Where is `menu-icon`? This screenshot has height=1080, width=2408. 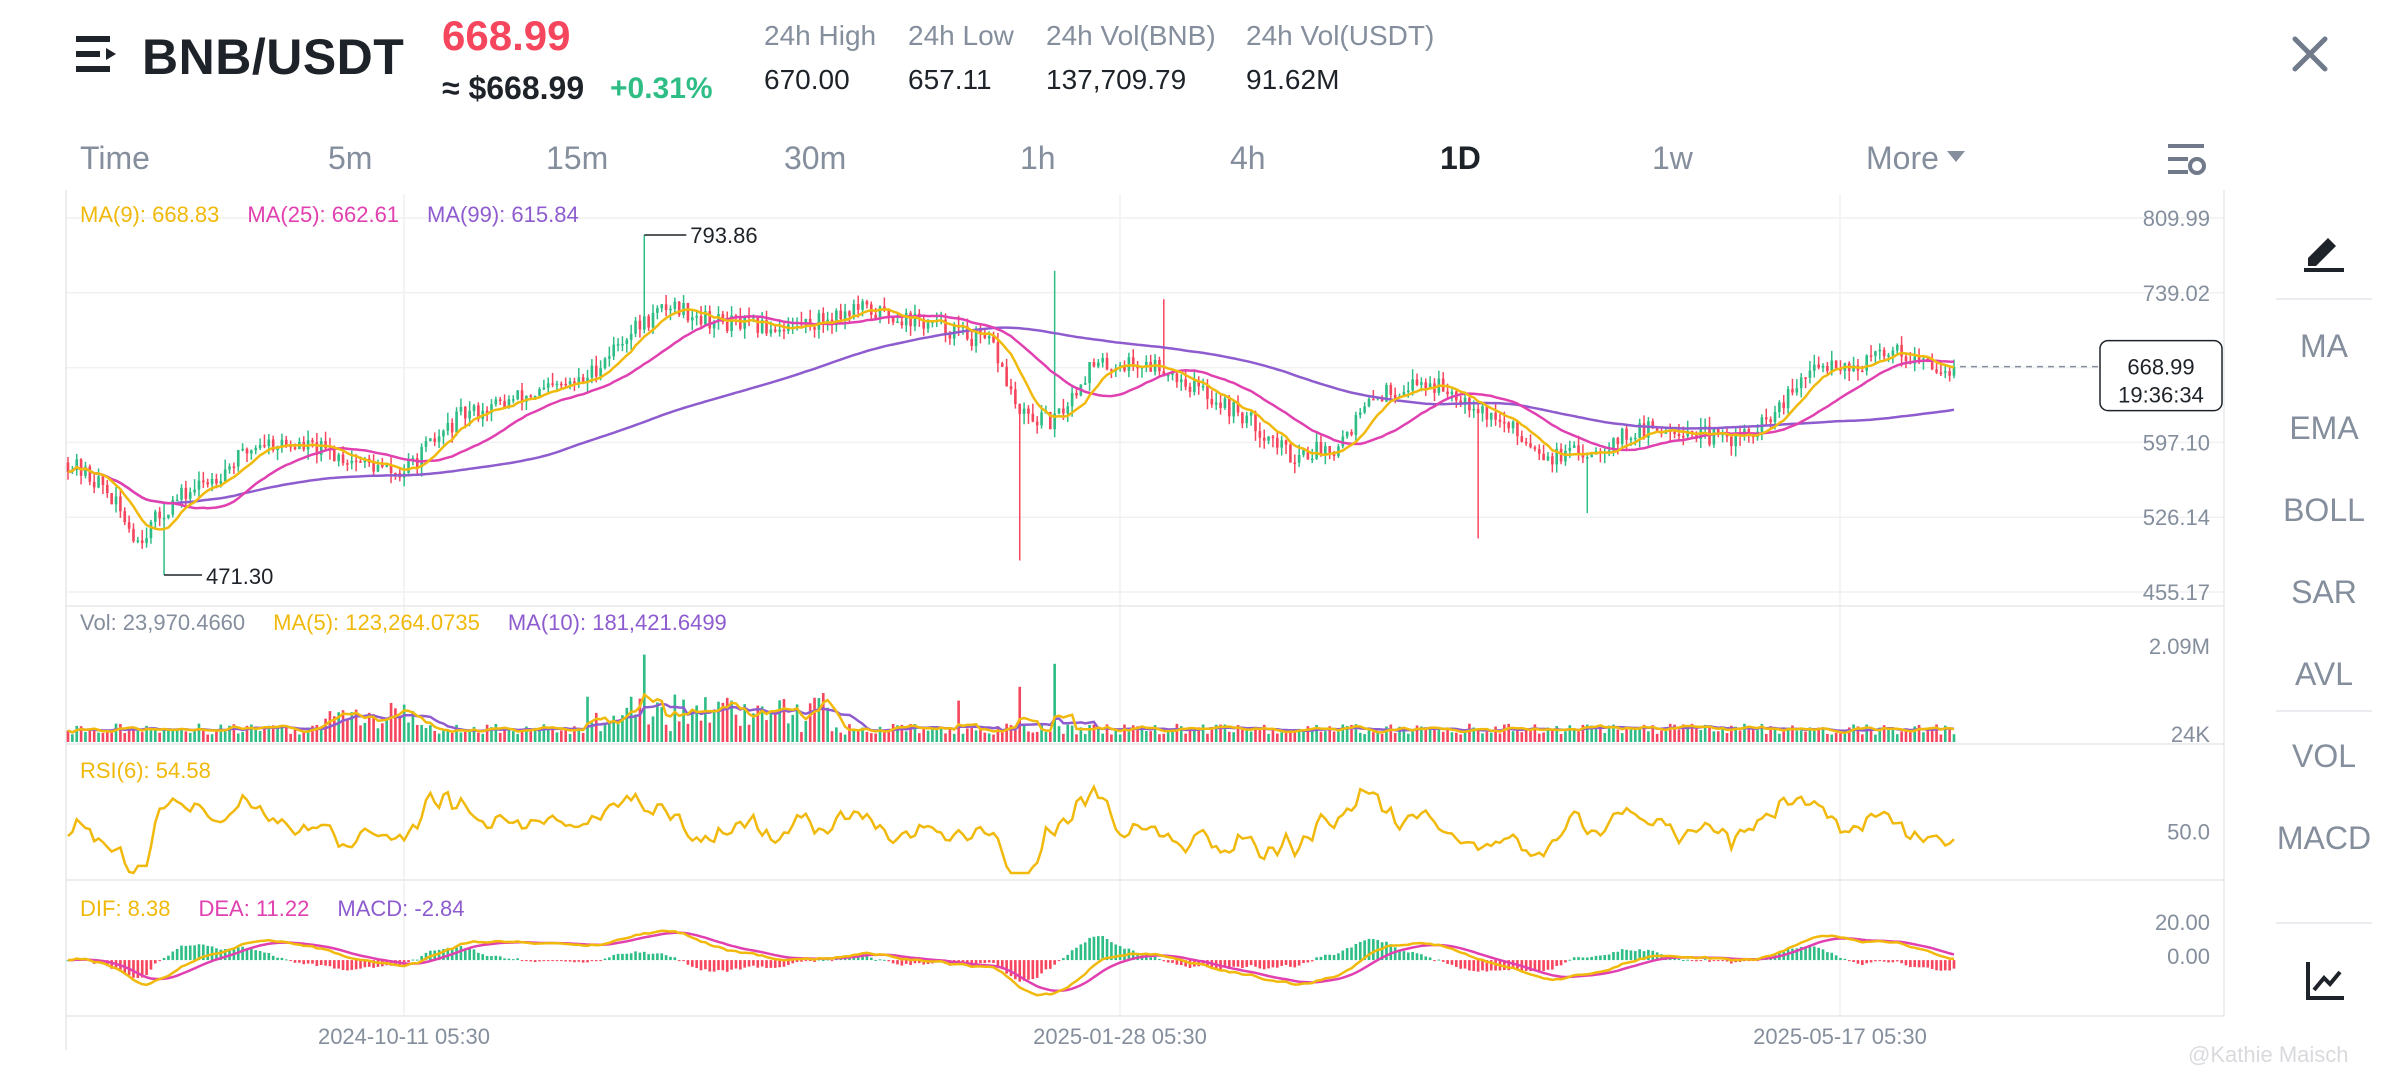
menu-icon is located at coordinates (99, 54).